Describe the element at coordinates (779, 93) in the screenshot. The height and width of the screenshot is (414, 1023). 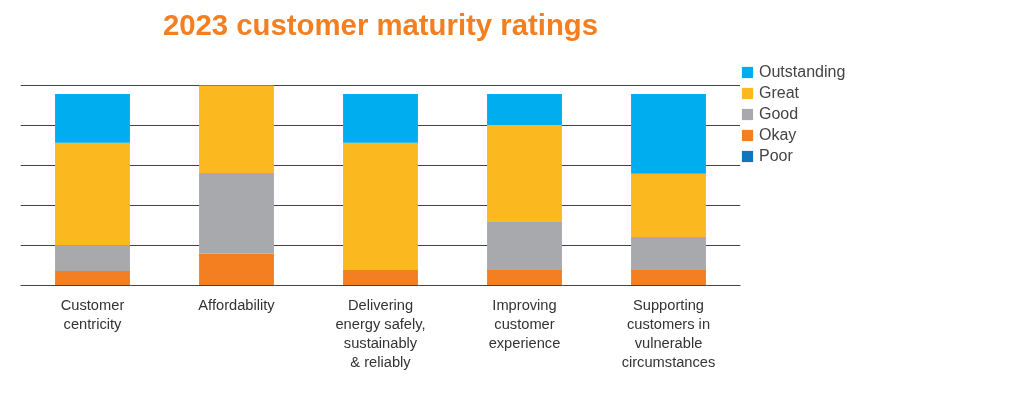
I see `legend-label: Great` at that location.